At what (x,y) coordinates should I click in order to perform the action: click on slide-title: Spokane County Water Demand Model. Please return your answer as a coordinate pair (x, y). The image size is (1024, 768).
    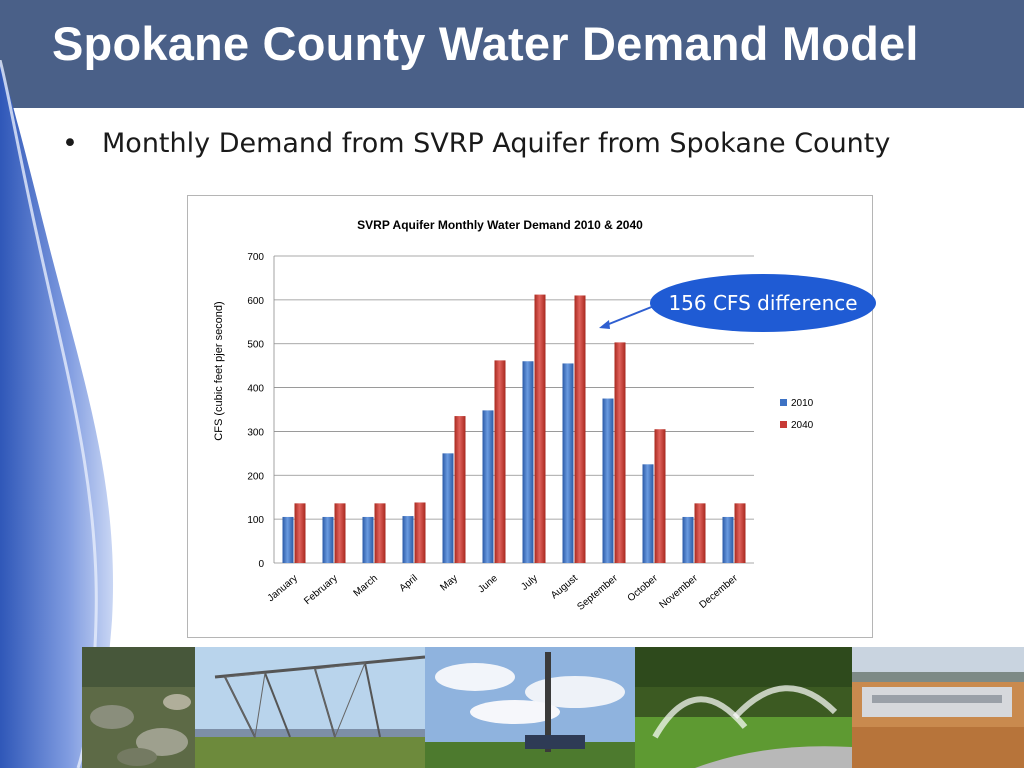
    Looking at the image, I should click on (485, 43).